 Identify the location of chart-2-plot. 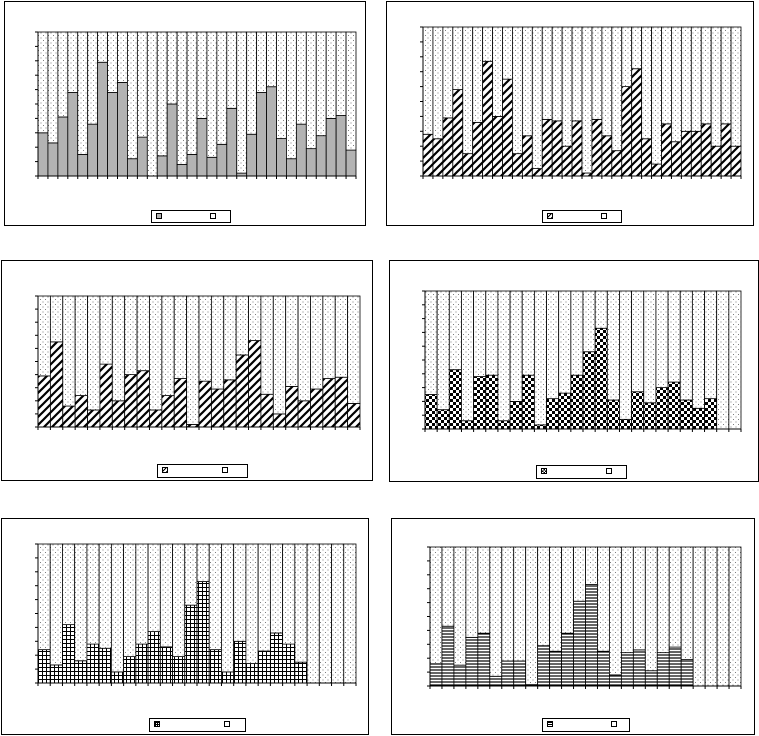
(581, 102).